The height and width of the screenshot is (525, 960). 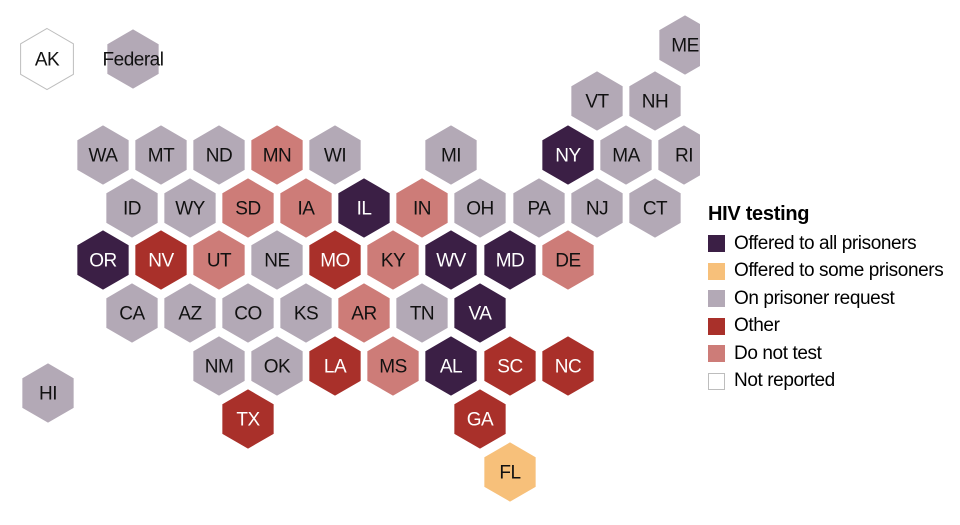 What do you see at coordinates (190, 314) in the screenshot?
I see `state-label: AZ` at bounding box center [190, 314].